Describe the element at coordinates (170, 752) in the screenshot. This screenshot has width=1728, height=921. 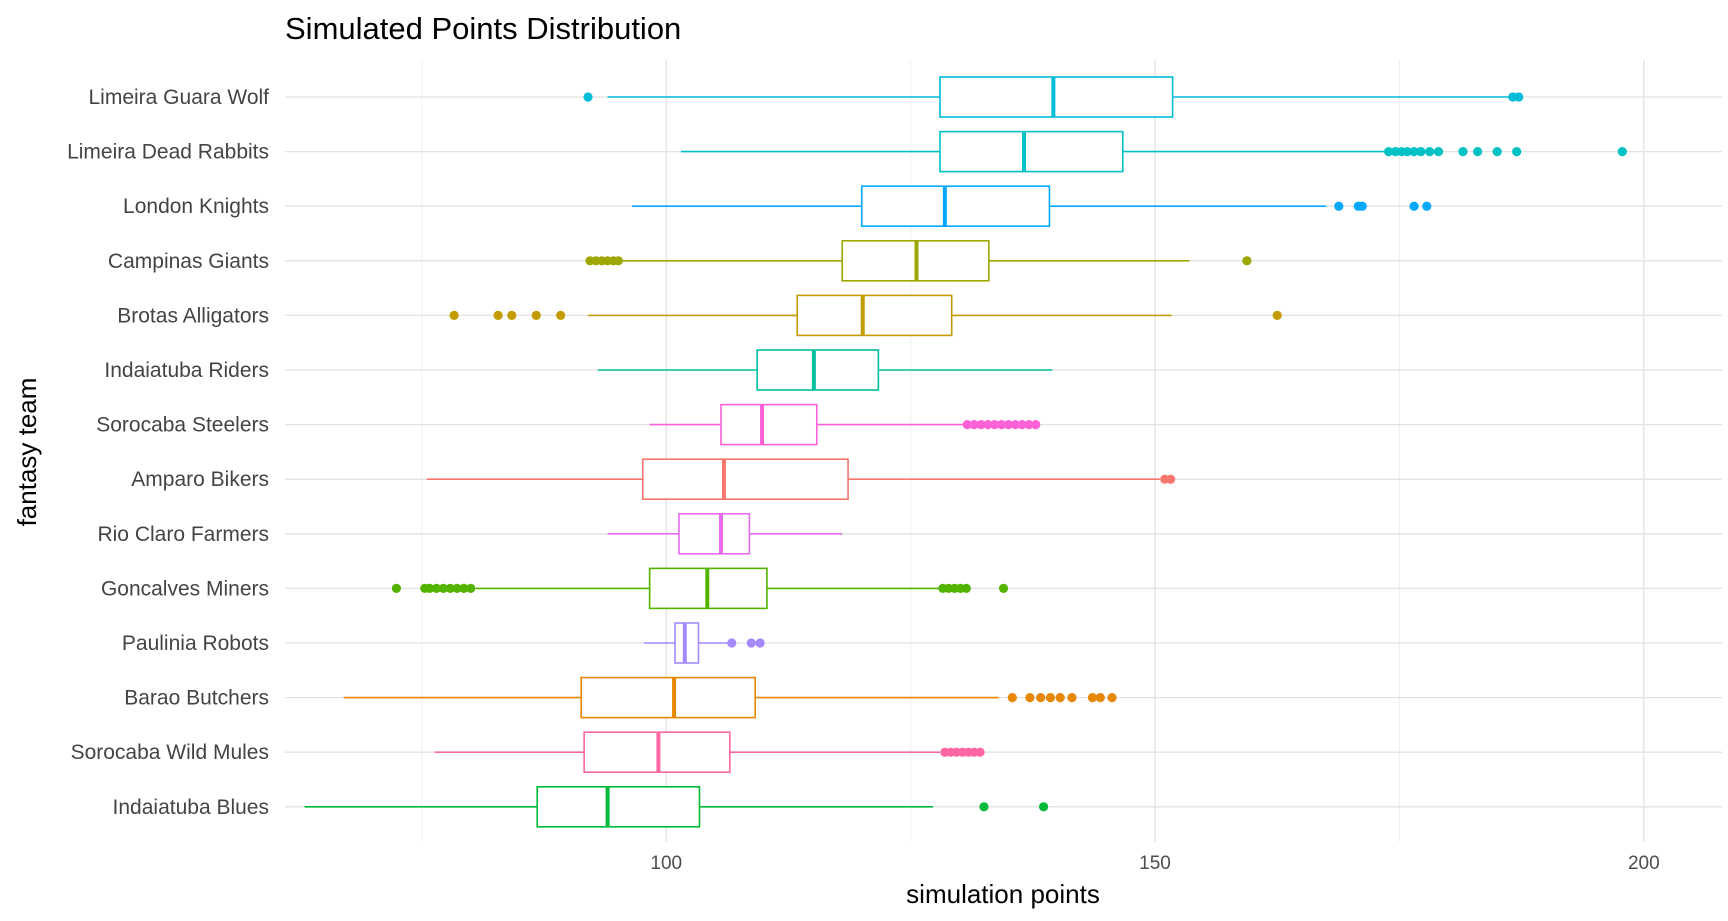
I see `y-tick-label: Sorocaba Wild Mules` at that location.